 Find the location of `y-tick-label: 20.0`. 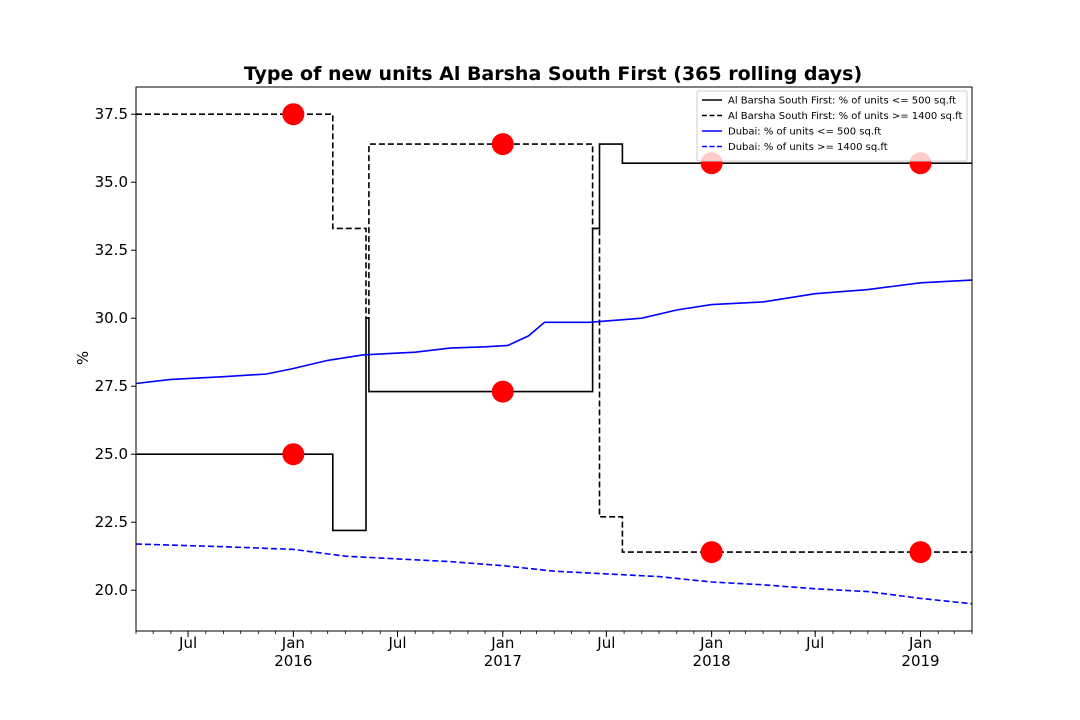

y-tick-label: 20.0 is located at coordinates (111, 590).